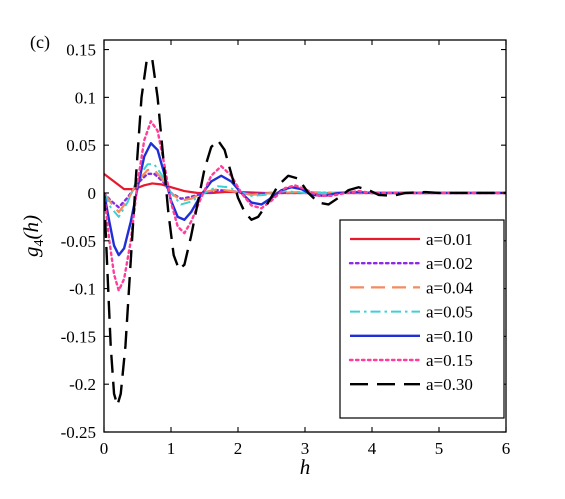 The height and width of the screenshot is (499, 565). I want to click on x-tick-label: 3, so click(305, 448).